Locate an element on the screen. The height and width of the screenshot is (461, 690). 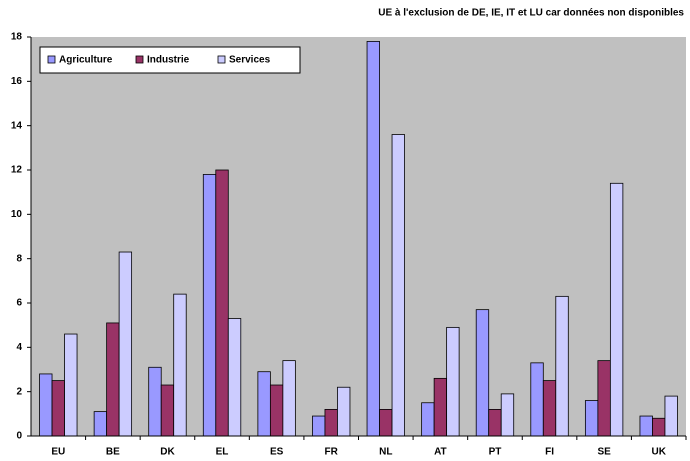
y-tick-label: 14 is located at coordinates (17, 125).